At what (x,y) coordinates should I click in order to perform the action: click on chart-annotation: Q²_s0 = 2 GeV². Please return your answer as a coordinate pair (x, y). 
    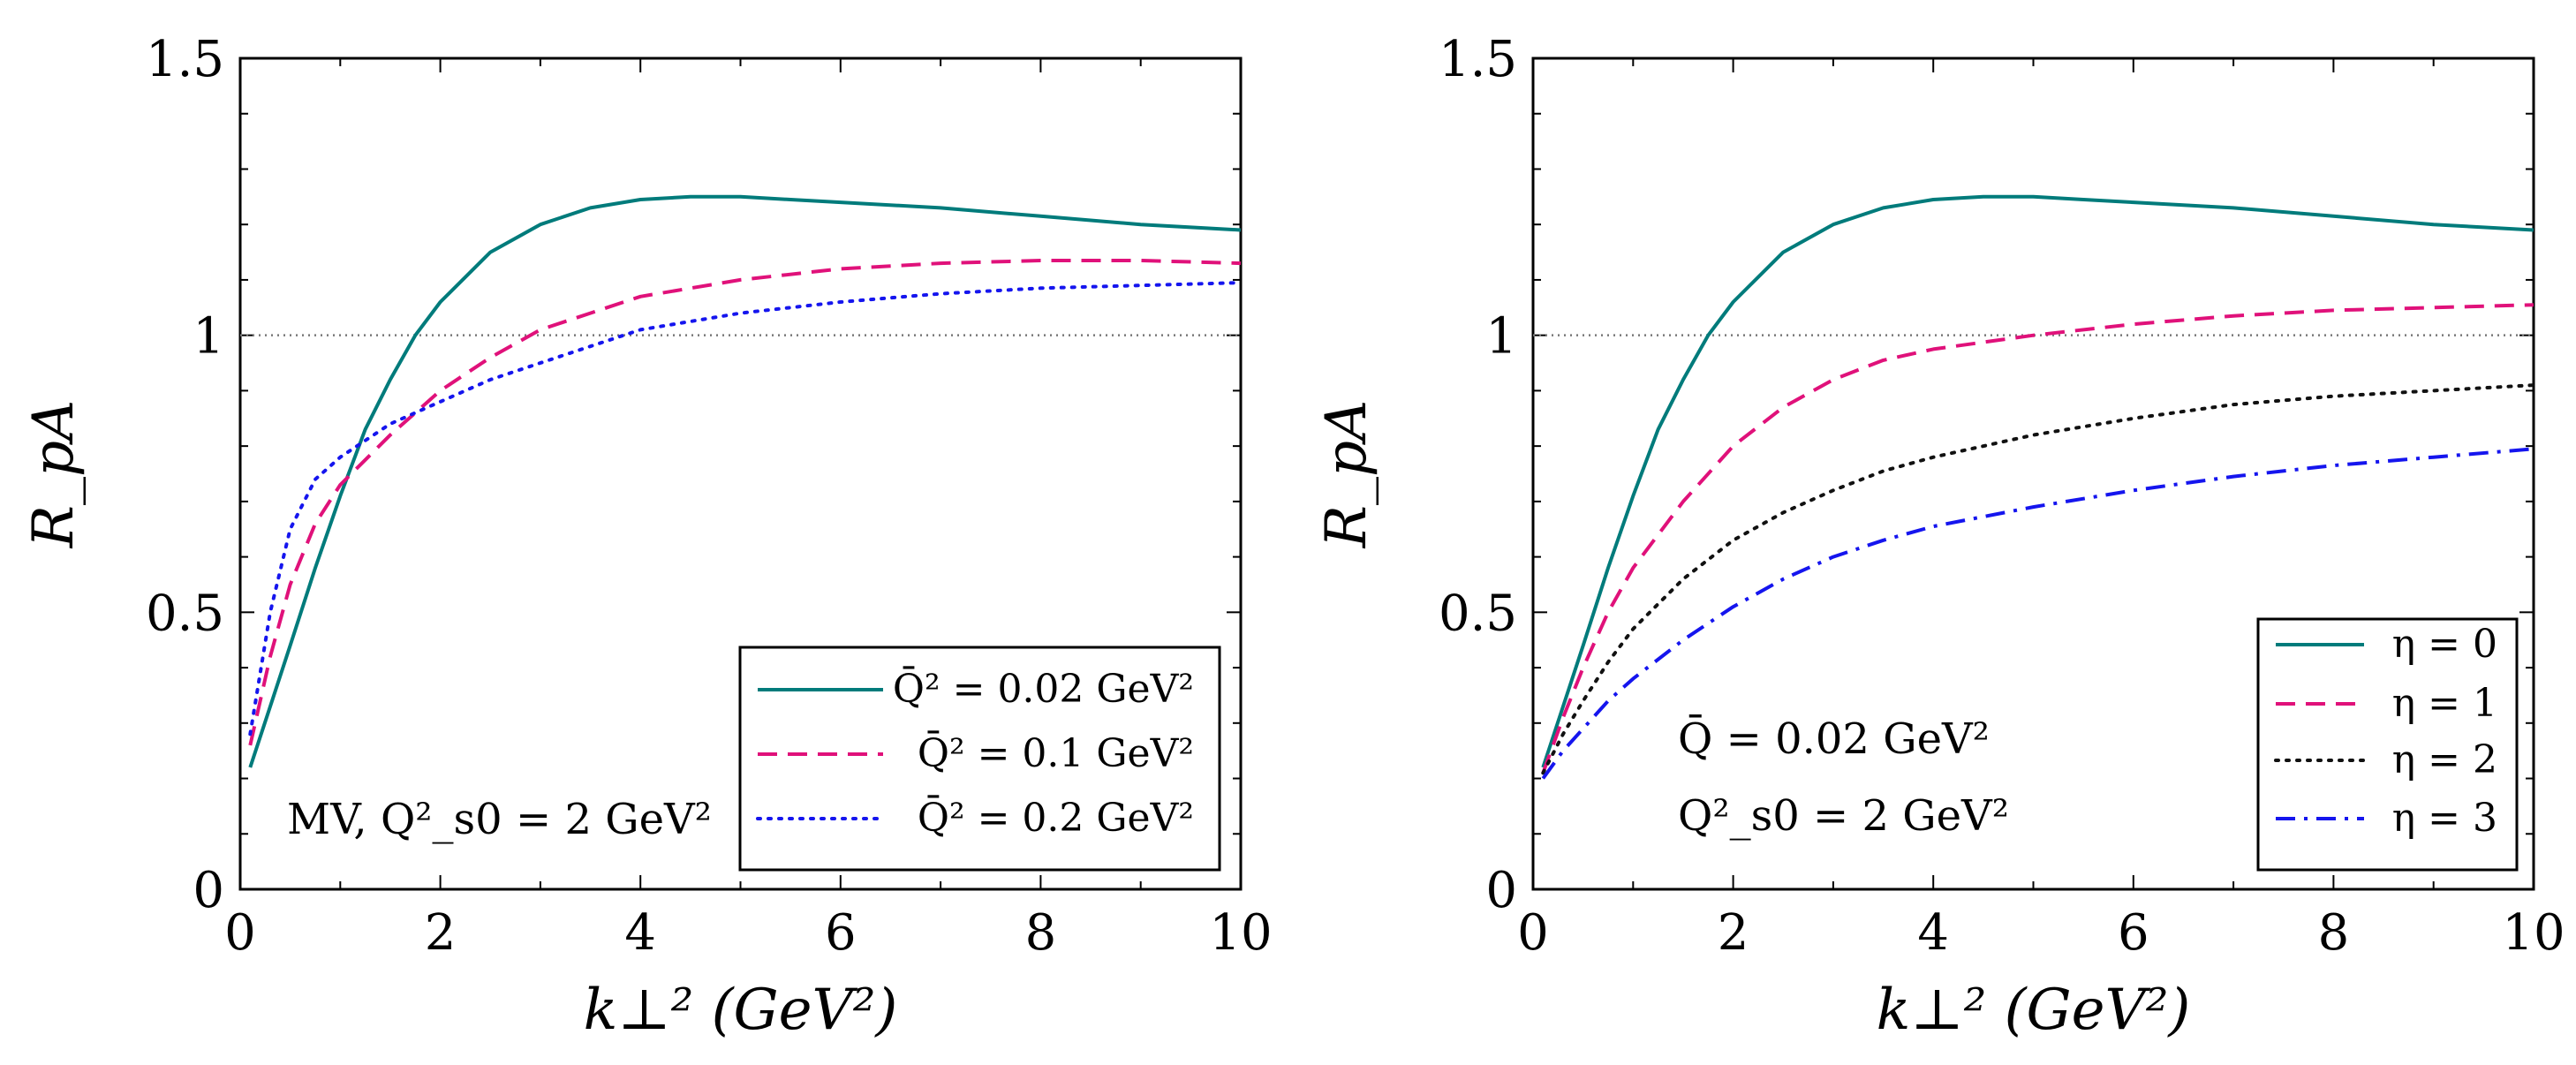
    Looking at the image, I should click on (1844, 816).